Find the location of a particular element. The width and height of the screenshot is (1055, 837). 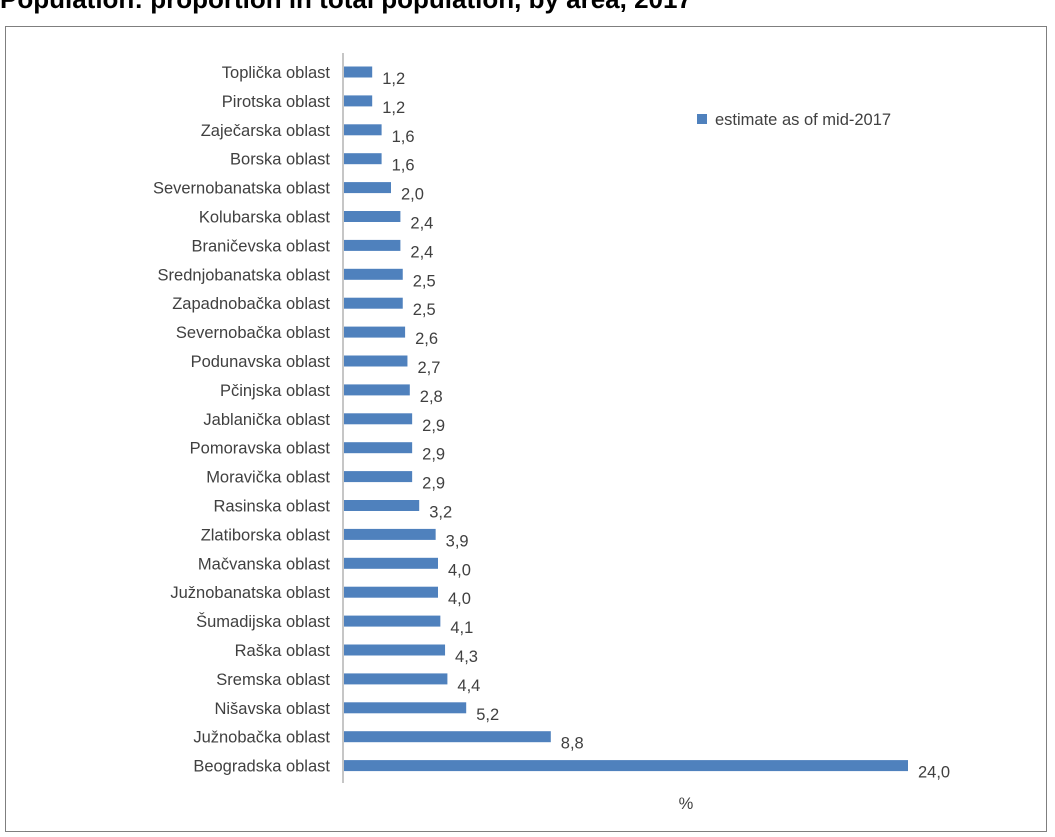

category-label: Južnobačka oblast is located at coordinates (261, 738).